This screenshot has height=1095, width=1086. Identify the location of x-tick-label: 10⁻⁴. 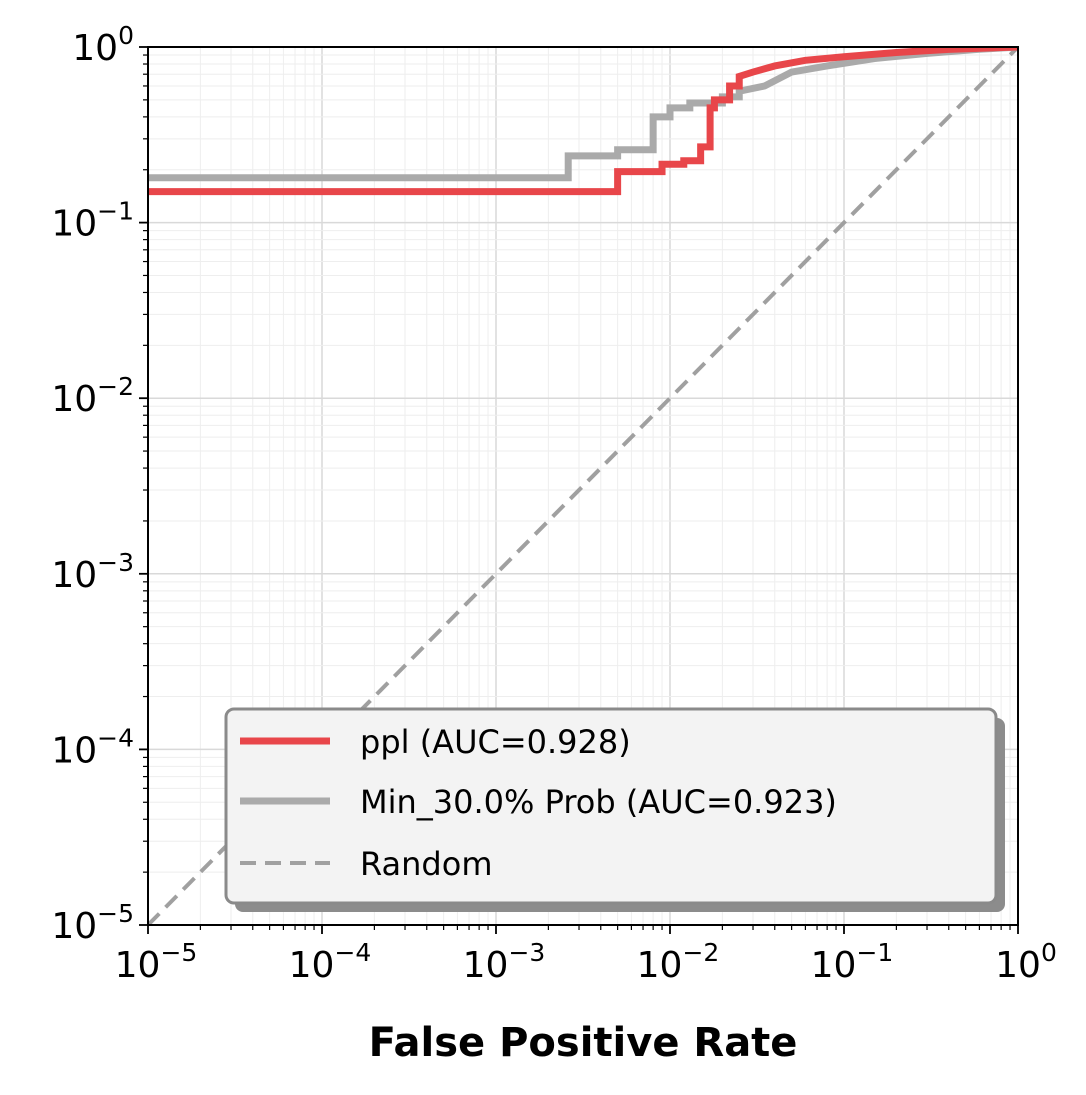
(330, 962).